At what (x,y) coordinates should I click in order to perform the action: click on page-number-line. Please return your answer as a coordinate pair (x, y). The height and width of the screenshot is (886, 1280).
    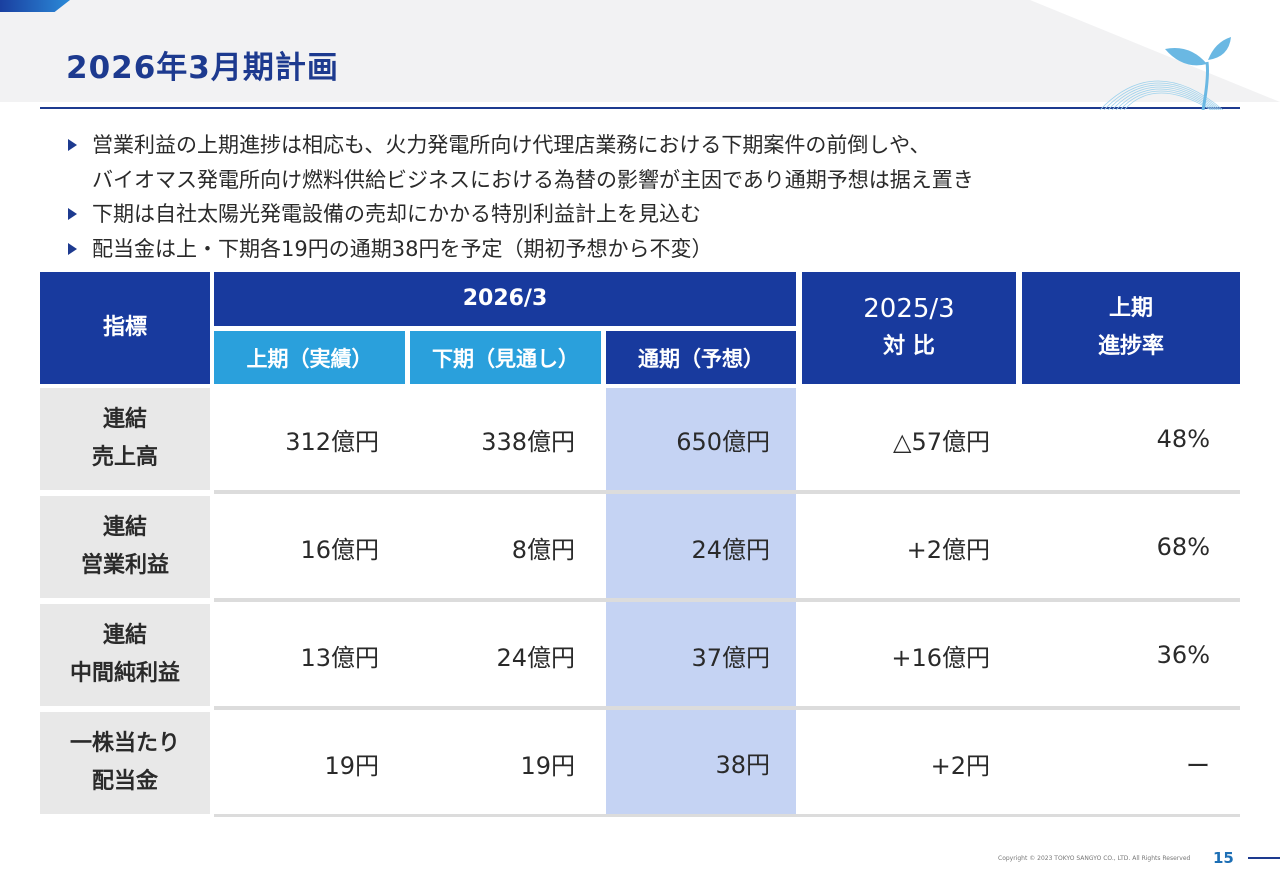
    Looking at the image, I should click on (1264, 858).